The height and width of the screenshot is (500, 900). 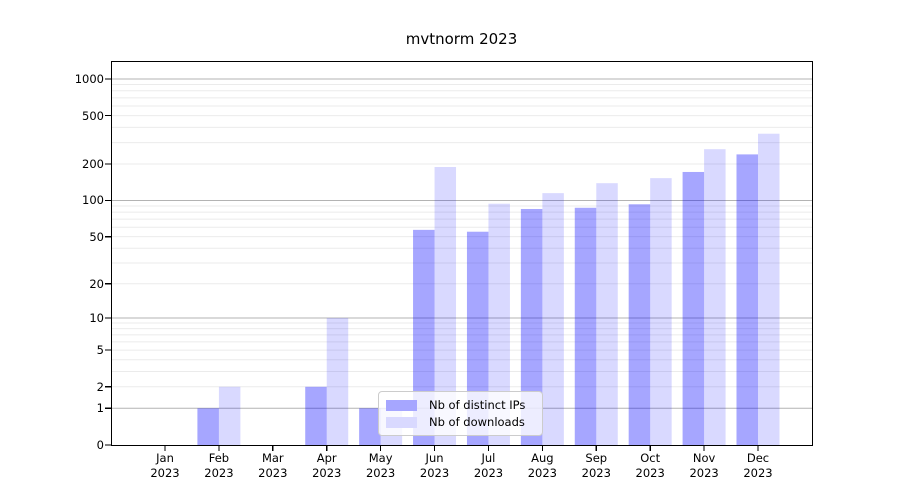 I want to click on legend: Nb of distinct IPs Nb of downloads, so click(x=460, y=413).